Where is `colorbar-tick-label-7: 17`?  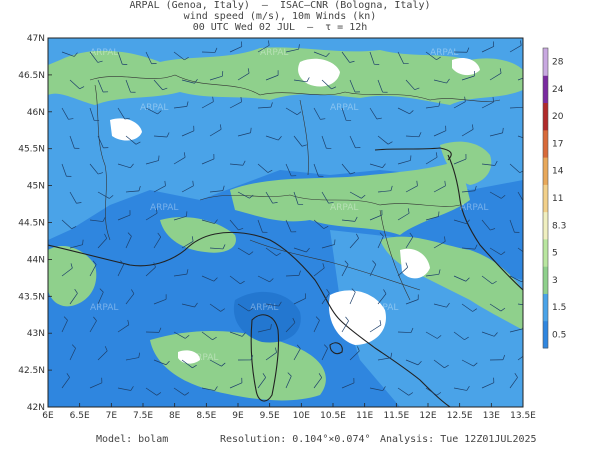
colorbar-tick-label-7: 17 is located at coordinates (557, 144).